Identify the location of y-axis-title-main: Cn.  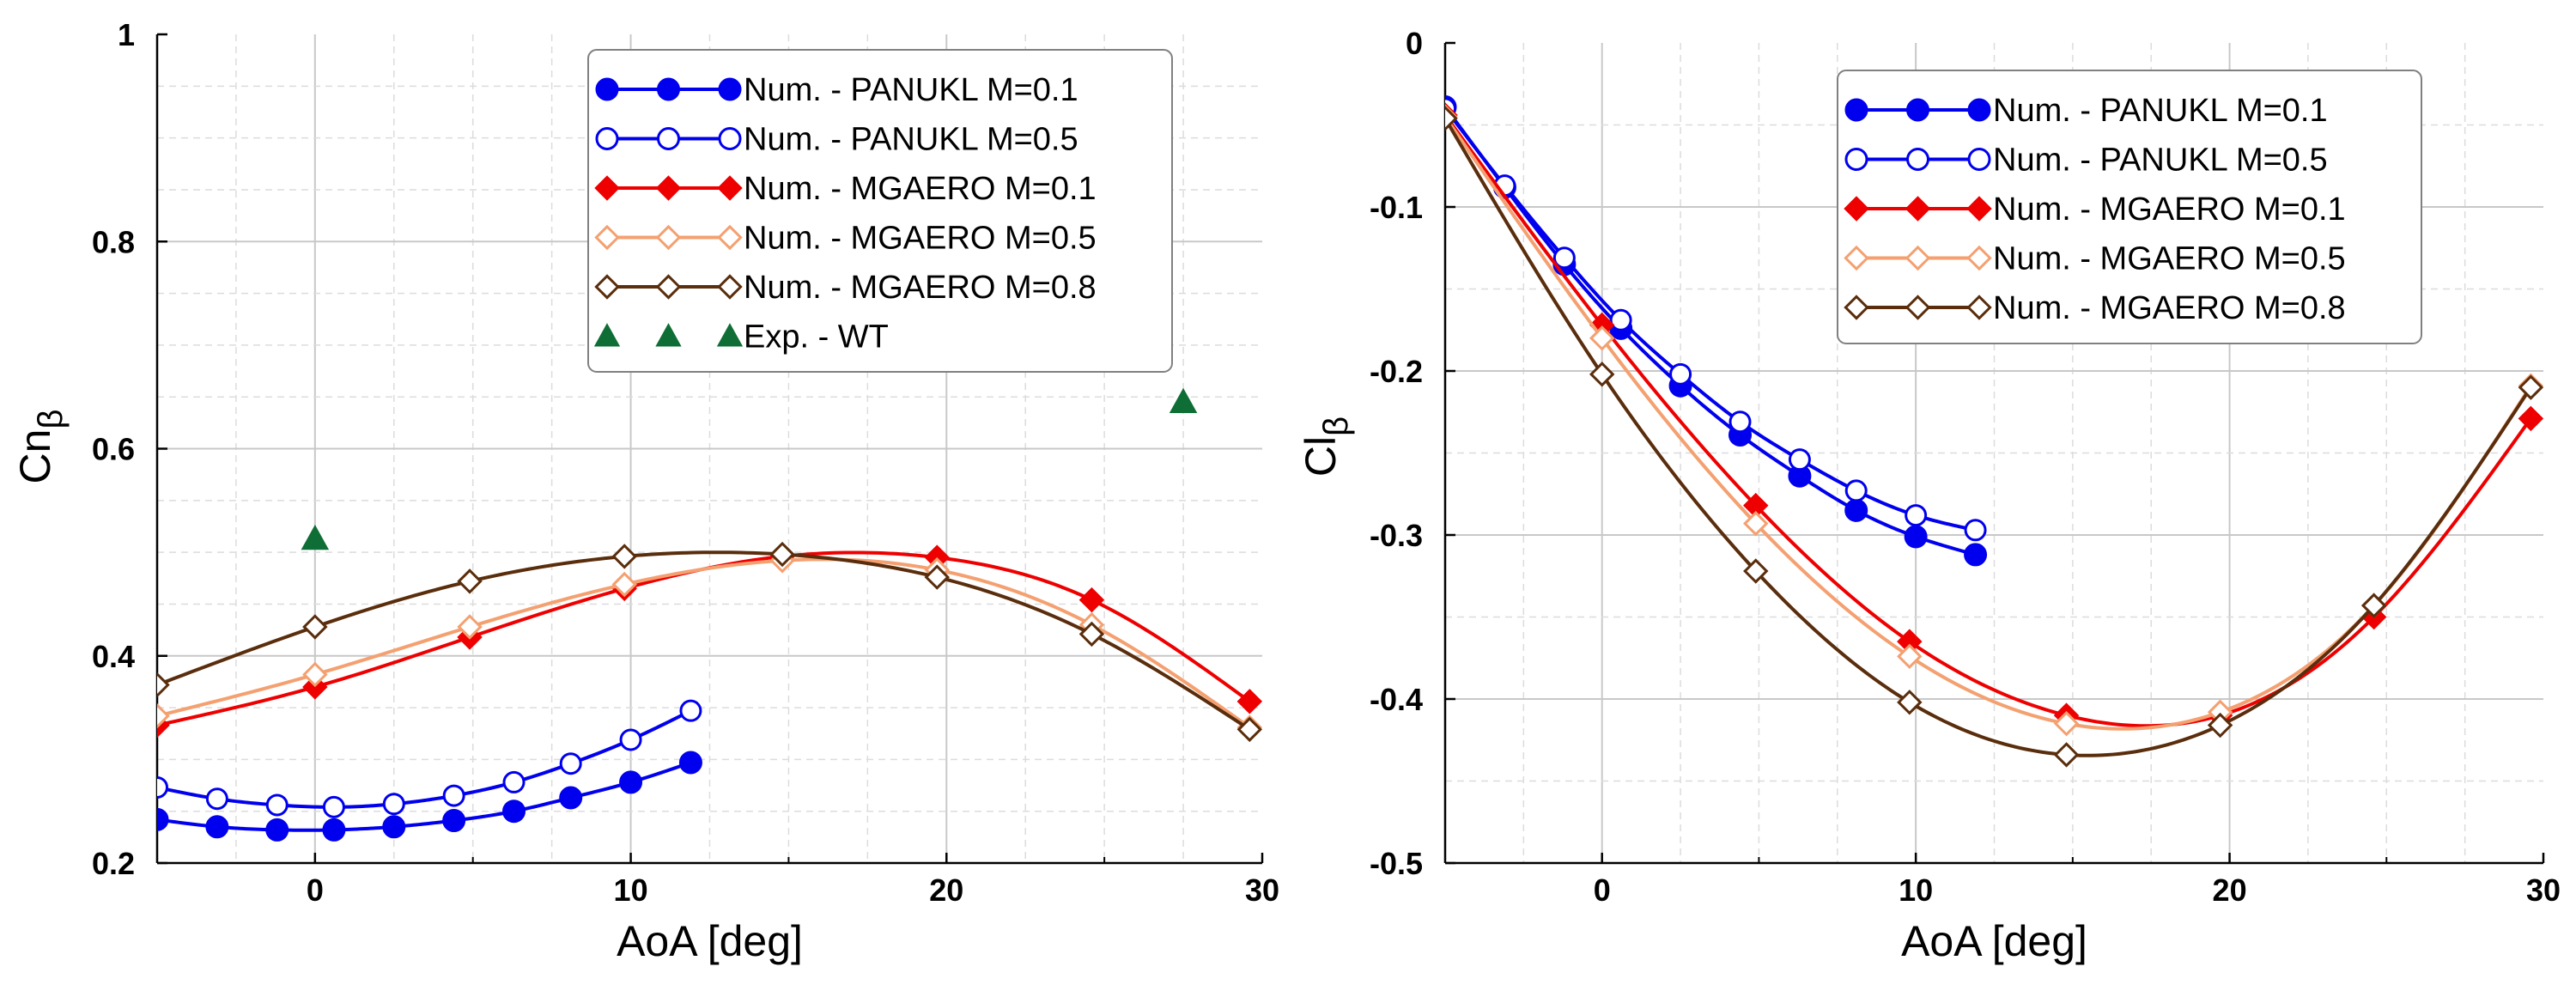
(35, 457).